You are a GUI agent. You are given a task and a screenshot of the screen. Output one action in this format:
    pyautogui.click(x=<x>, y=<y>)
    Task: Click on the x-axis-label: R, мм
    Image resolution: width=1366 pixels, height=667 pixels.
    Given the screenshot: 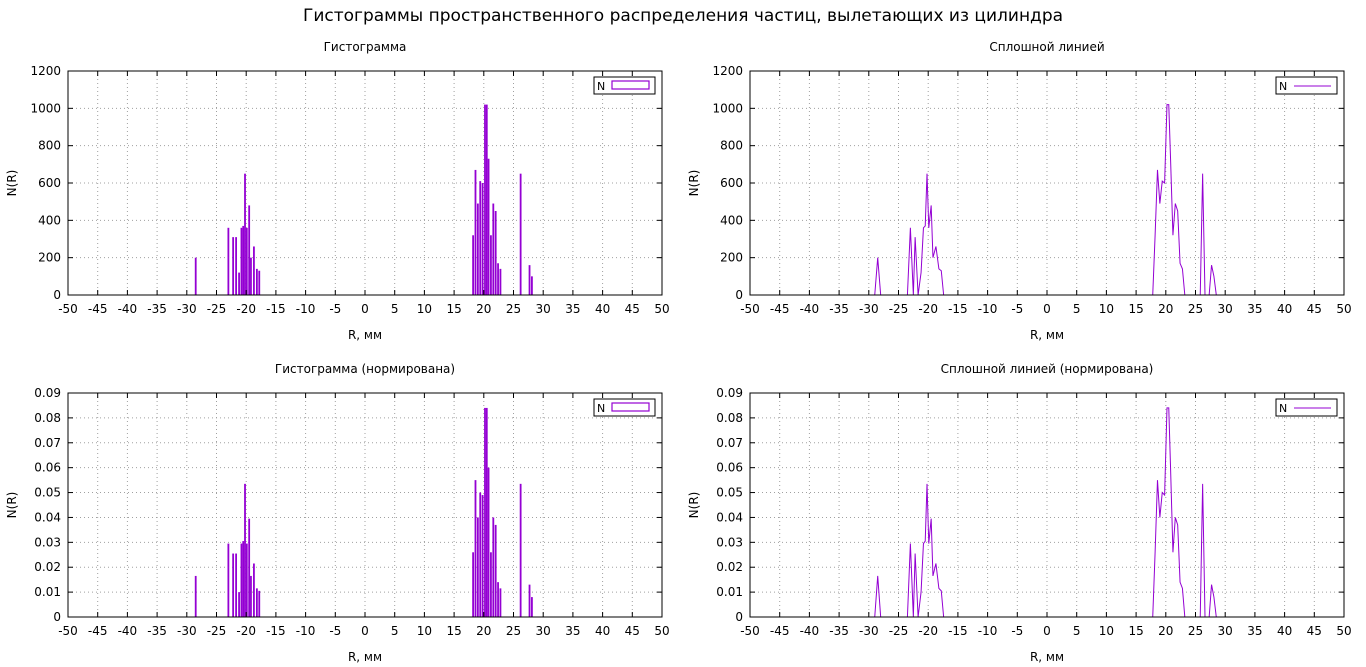 What is the action you would take?
    pyautogui.click(x=365, y=335)
    